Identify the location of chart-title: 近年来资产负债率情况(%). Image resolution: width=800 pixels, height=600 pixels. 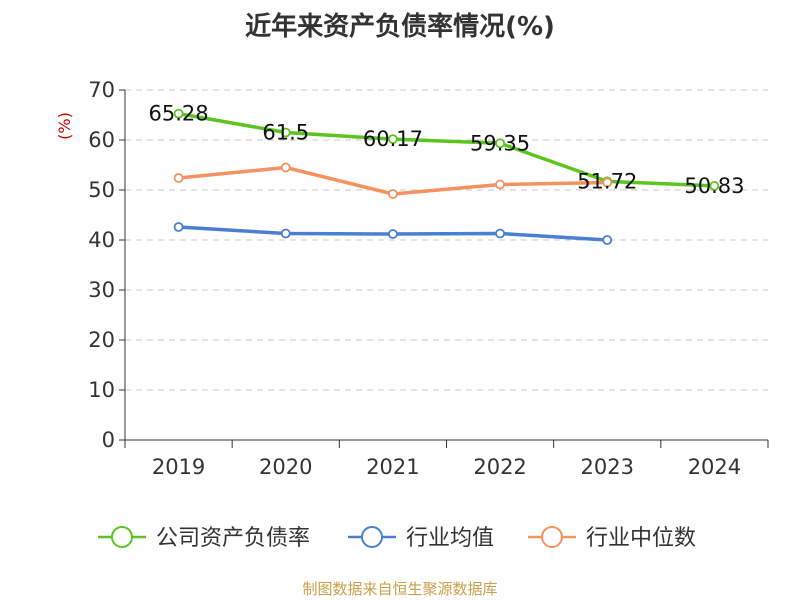
(400, 27).